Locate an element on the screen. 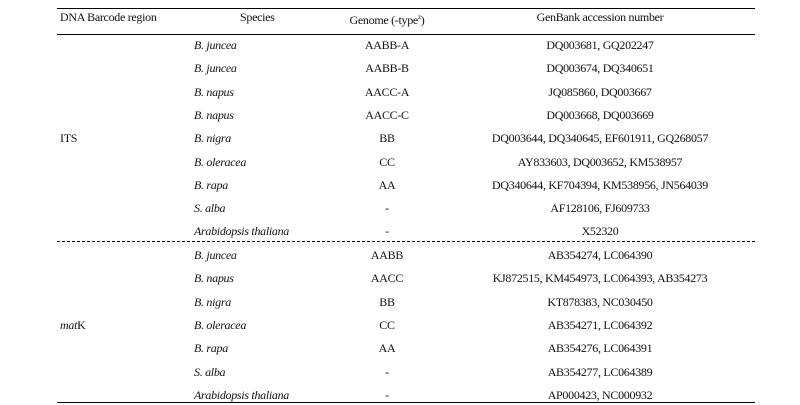 The height and width of the screenshot is (405, 800). cell-accession: DQ340644, KF704394, KM538956, JN564039 is located at coordinates (600, 184).